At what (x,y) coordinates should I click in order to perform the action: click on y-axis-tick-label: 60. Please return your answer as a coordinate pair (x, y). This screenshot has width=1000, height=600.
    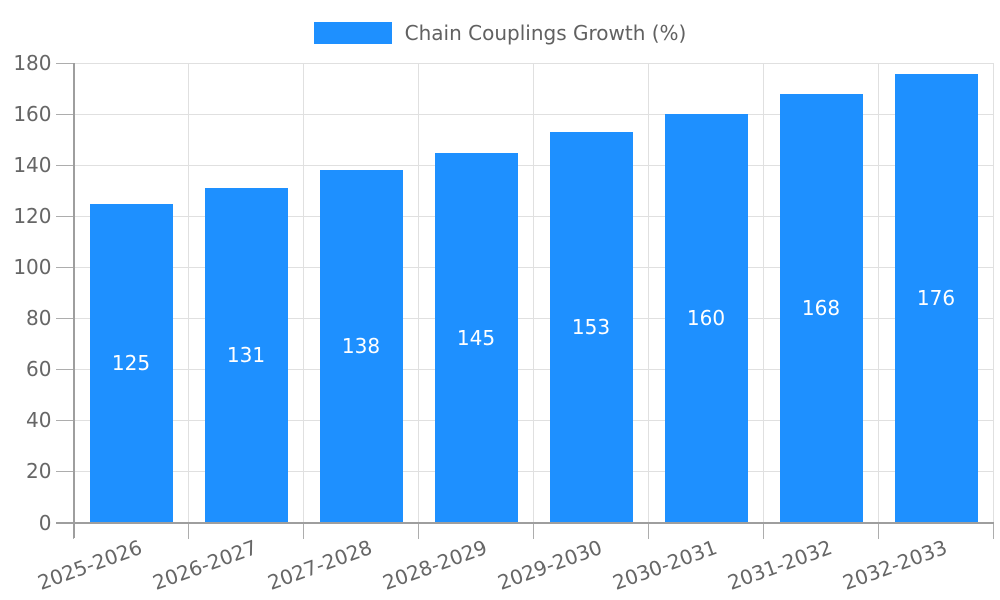
    Looking at the image, I should click on (39, 369).